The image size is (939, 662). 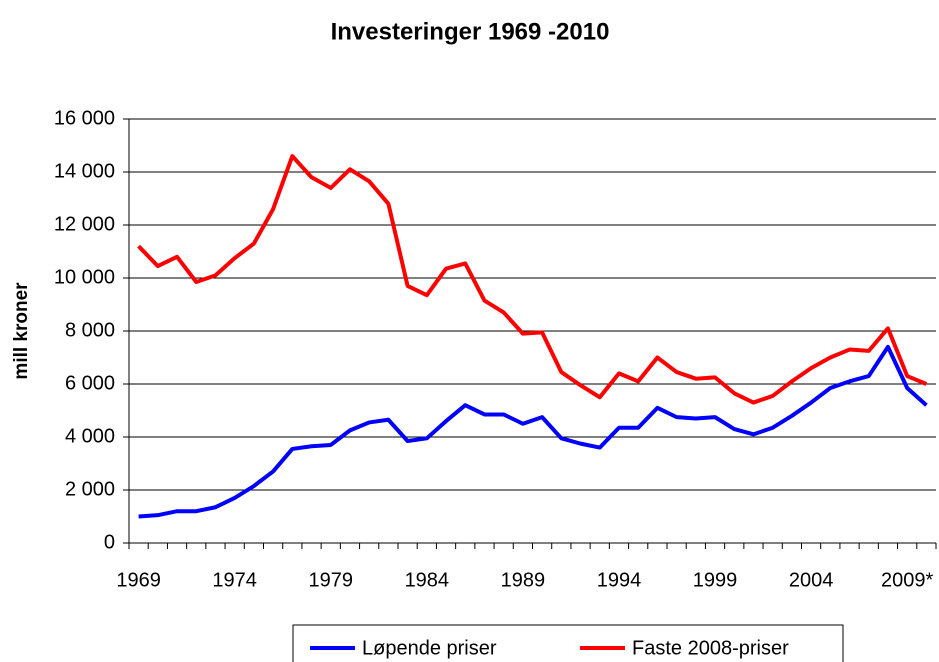 What do you see at coordinates (84, 171) in the screenshot?
I see `y-tick-label: 14 000` at bounding box center [84, 171].